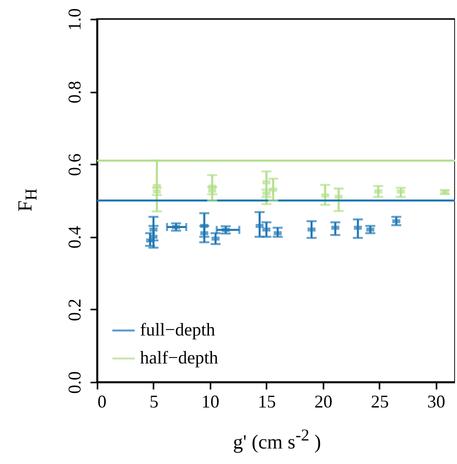 Image resolution: width=457 pixels, height=464 pixels. What do you see at coordinates (277, 440) in the screenshot?
I see `x-axis-title: g' (cm s$^{-2}$ )` at bounding box center [277, 440].